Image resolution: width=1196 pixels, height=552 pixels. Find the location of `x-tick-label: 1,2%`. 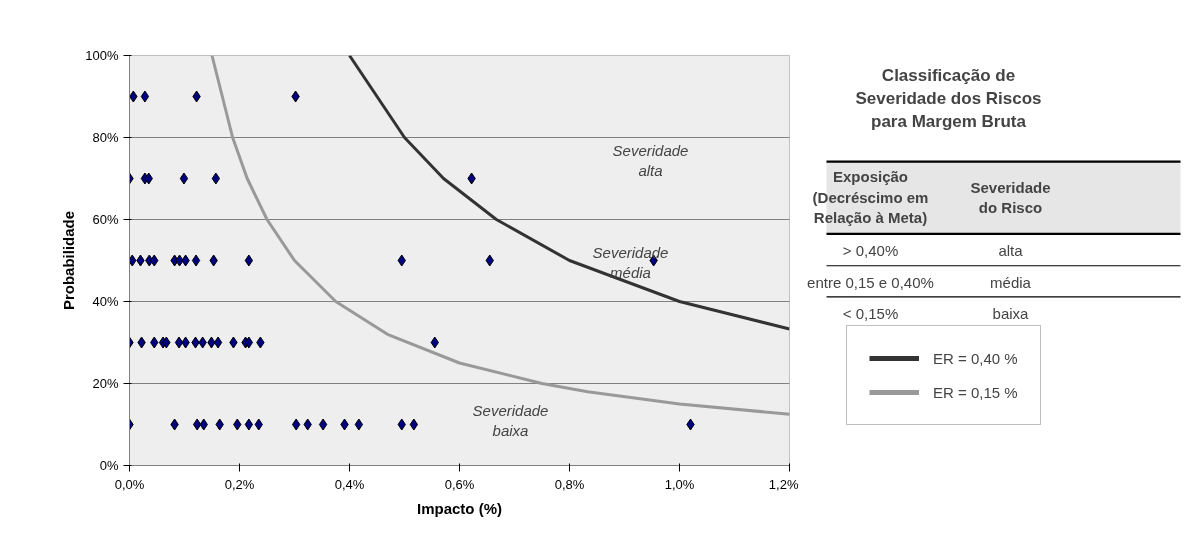

x-tick-label: 1,2% is located at coordinates (783, 484).